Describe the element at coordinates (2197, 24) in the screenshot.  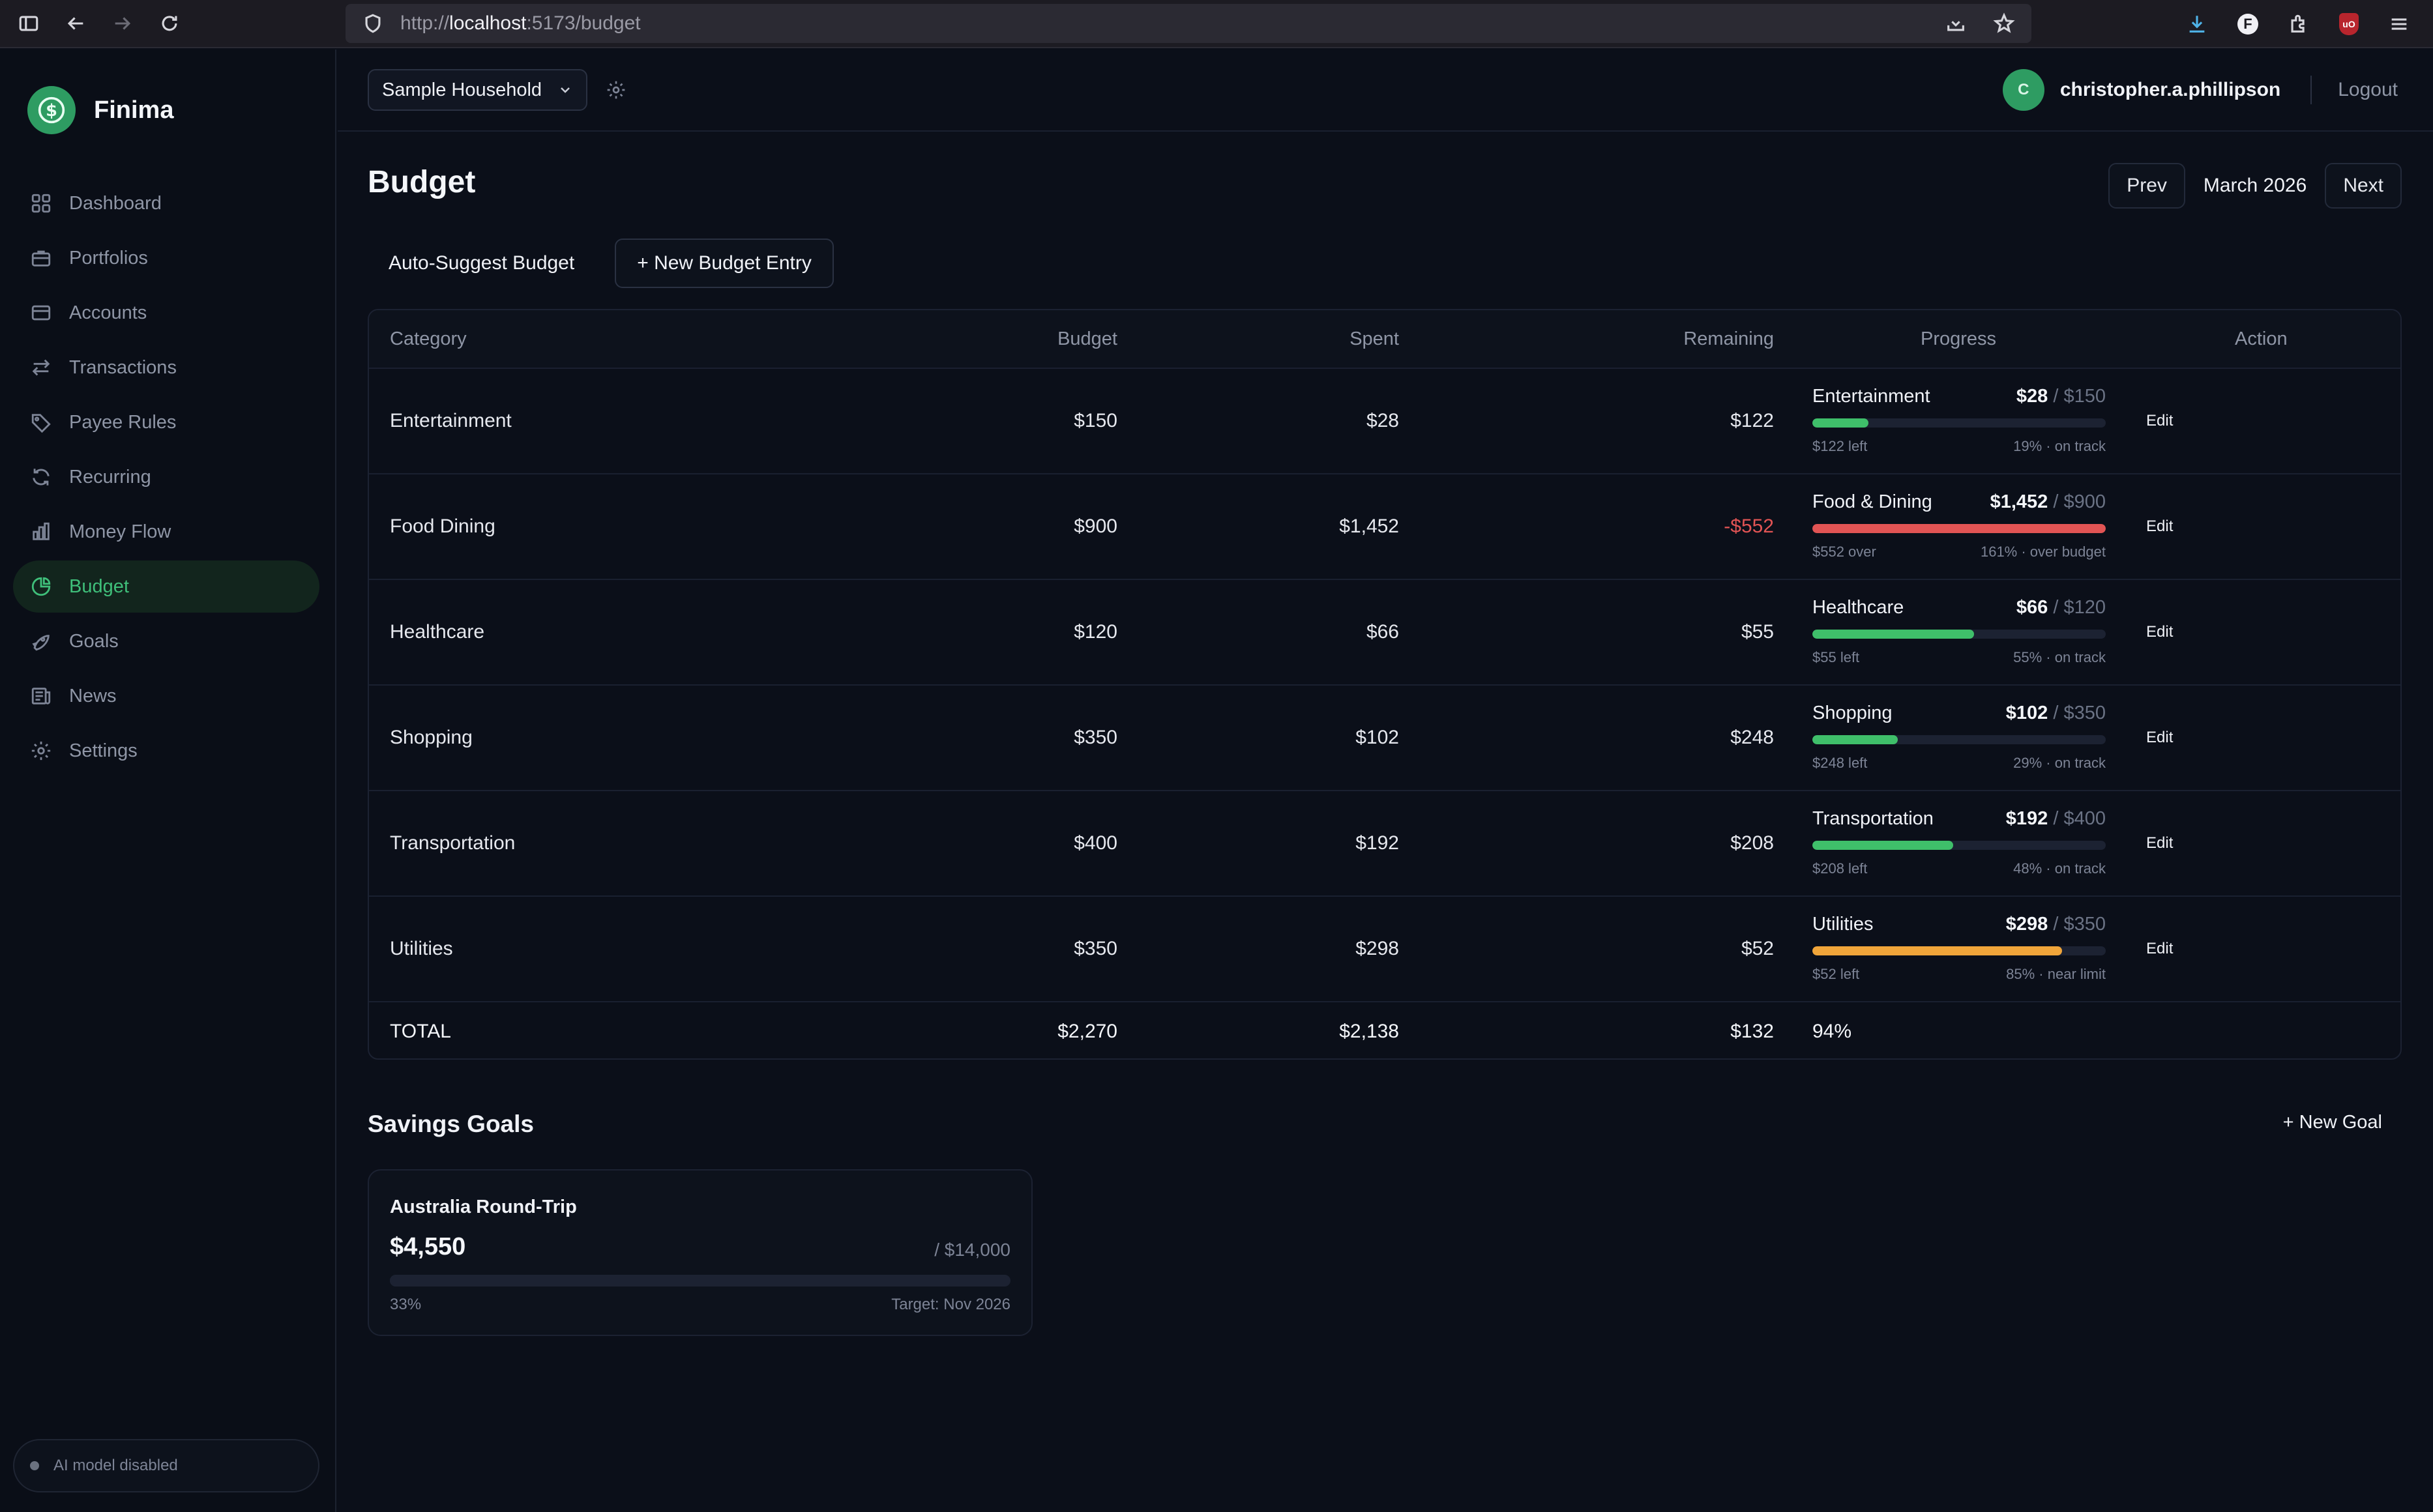
I see `download-icon` at that location.